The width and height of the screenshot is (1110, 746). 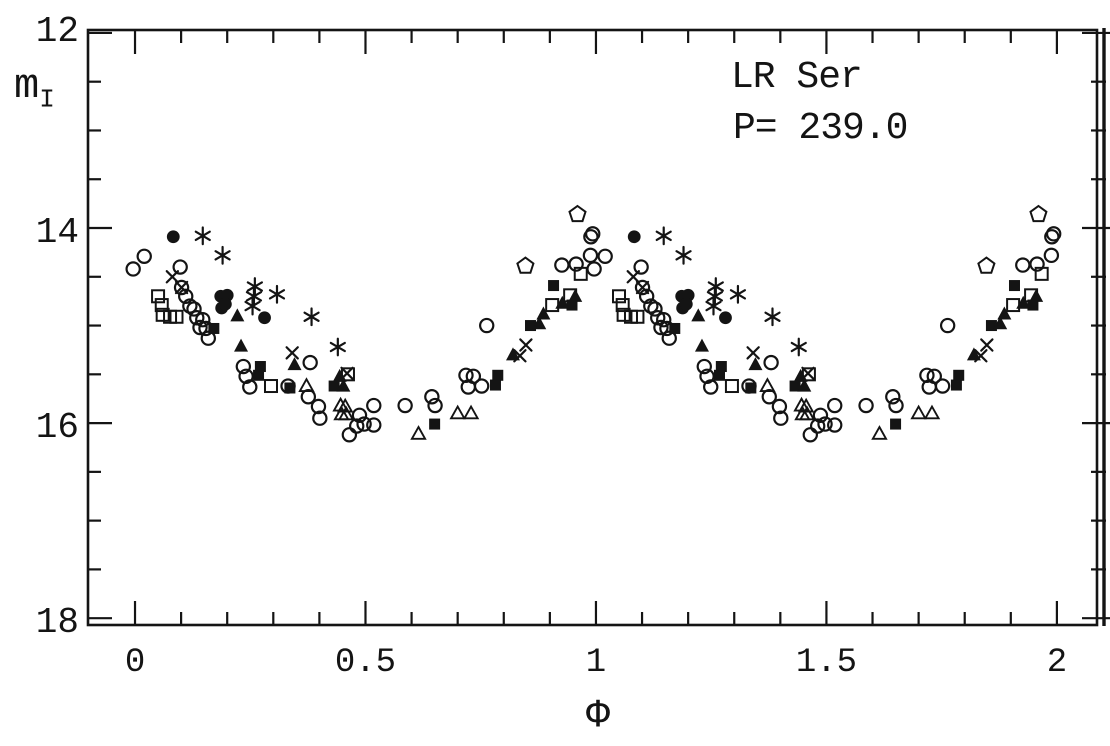 What do you see at coordinates (577, 213) in the screenshot?
I see `open-pentagon-marker` at bounding box center [577, 213].